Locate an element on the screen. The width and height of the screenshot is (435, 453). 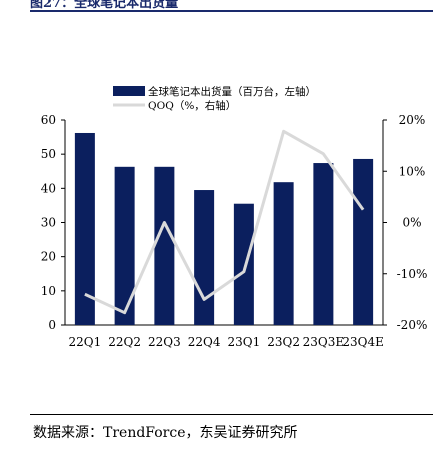
x-tick-label: 22Q4 is located at coordinates (204, 342).